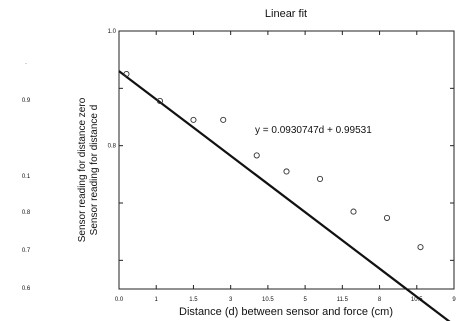  I want to click on x-tick-label: 3, so click(231, 300).